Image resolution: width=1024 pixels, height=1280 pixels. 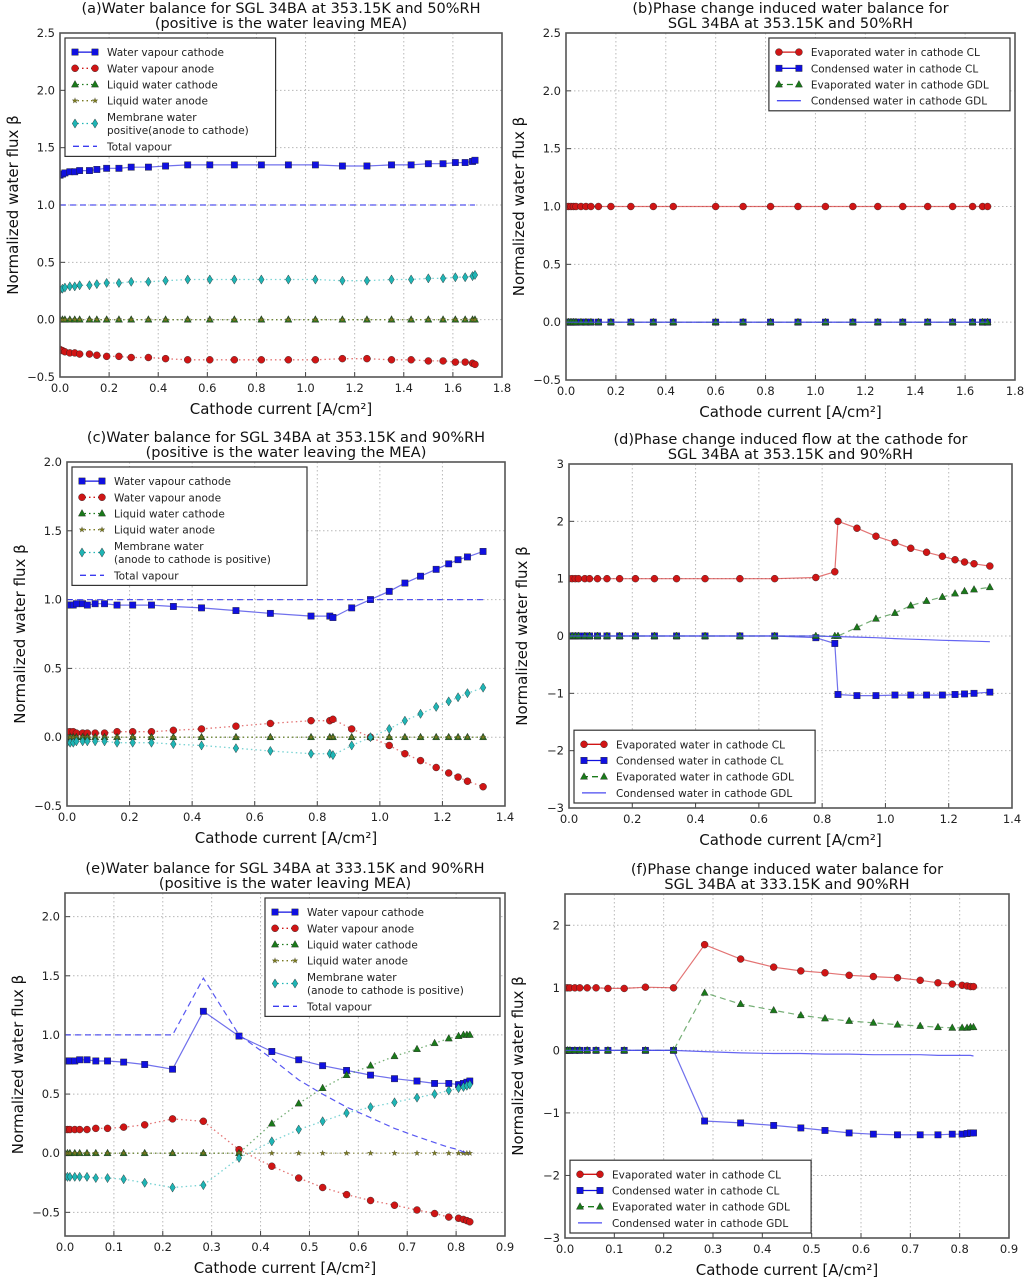 I want to click on chart-title: (positive is the water leaving MEA), so click(x=285, y=884).